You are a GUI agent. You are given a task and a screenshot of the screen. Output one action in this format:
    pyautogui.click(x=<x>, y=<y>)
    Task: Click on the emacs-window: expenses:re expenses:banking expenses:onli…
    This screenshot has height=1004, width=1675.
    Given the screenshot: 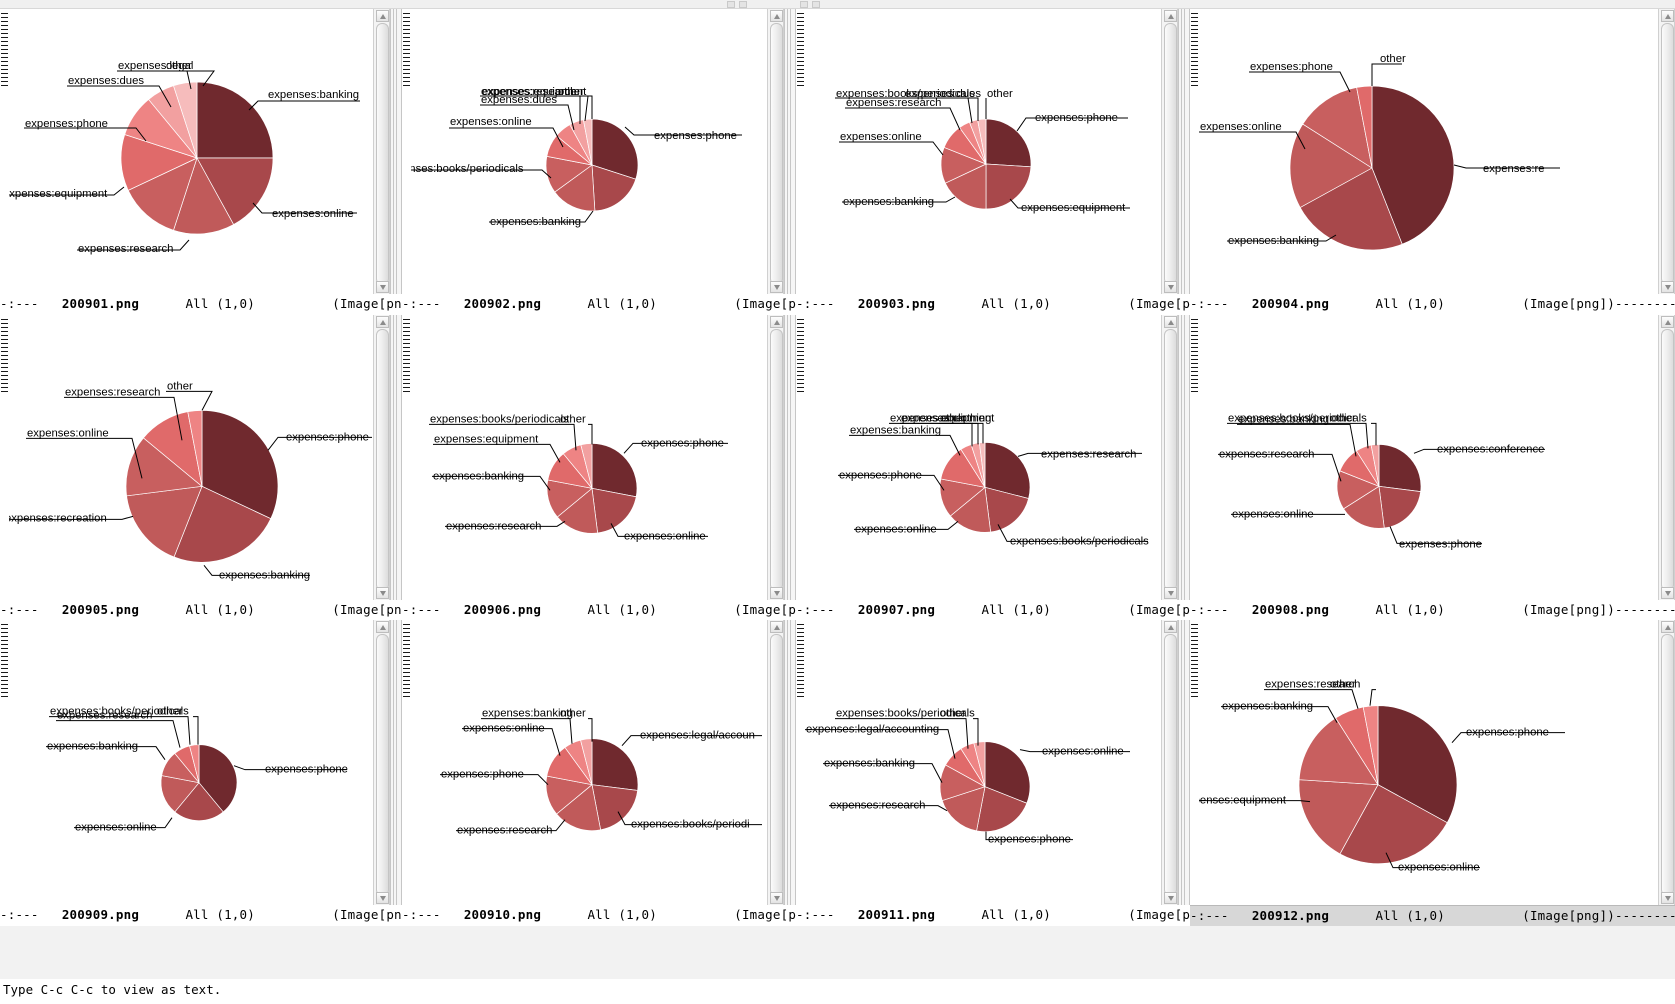 What is the action you would take?
    pyautogui.click(x=1432, y=162)
    